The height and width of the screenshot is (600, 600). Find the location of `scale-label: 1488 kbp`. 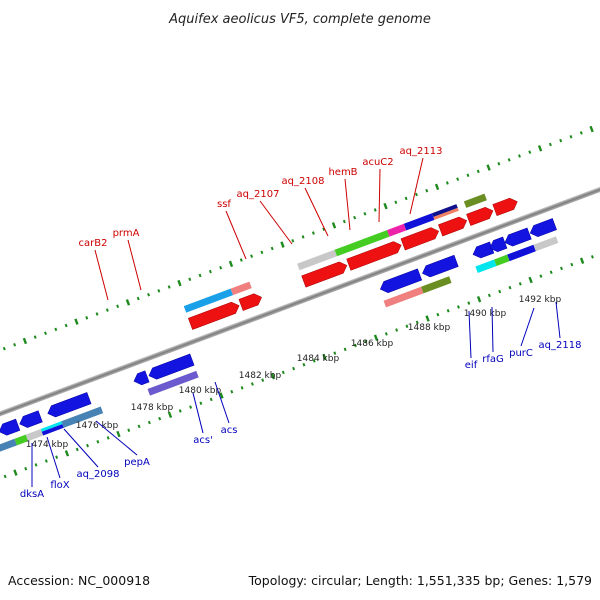

scale-label: 1488 kbp is located at coordinates (429, 328).